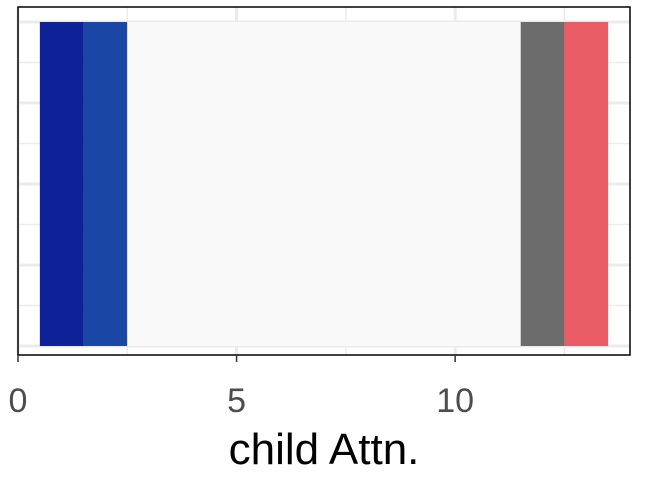 The width and height of the screenshot is (672, 480). Describe the element at coordinates (236, 401) in the screenshot. I see `x-tick-label: 5` at that location.